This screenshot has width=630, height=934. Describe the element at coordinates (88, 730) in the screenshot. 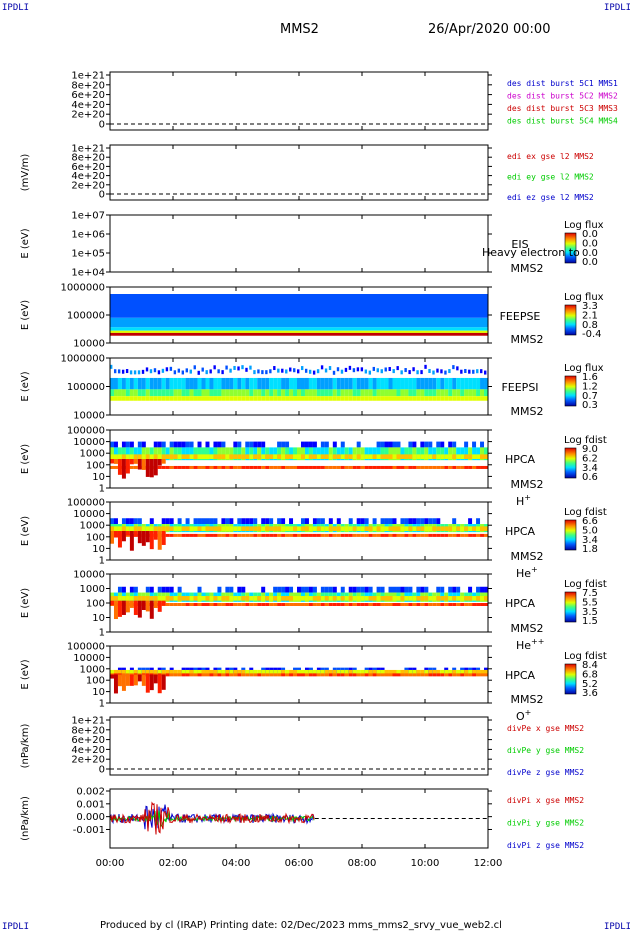

I see `y-tick-label: 8e+20` at that location.